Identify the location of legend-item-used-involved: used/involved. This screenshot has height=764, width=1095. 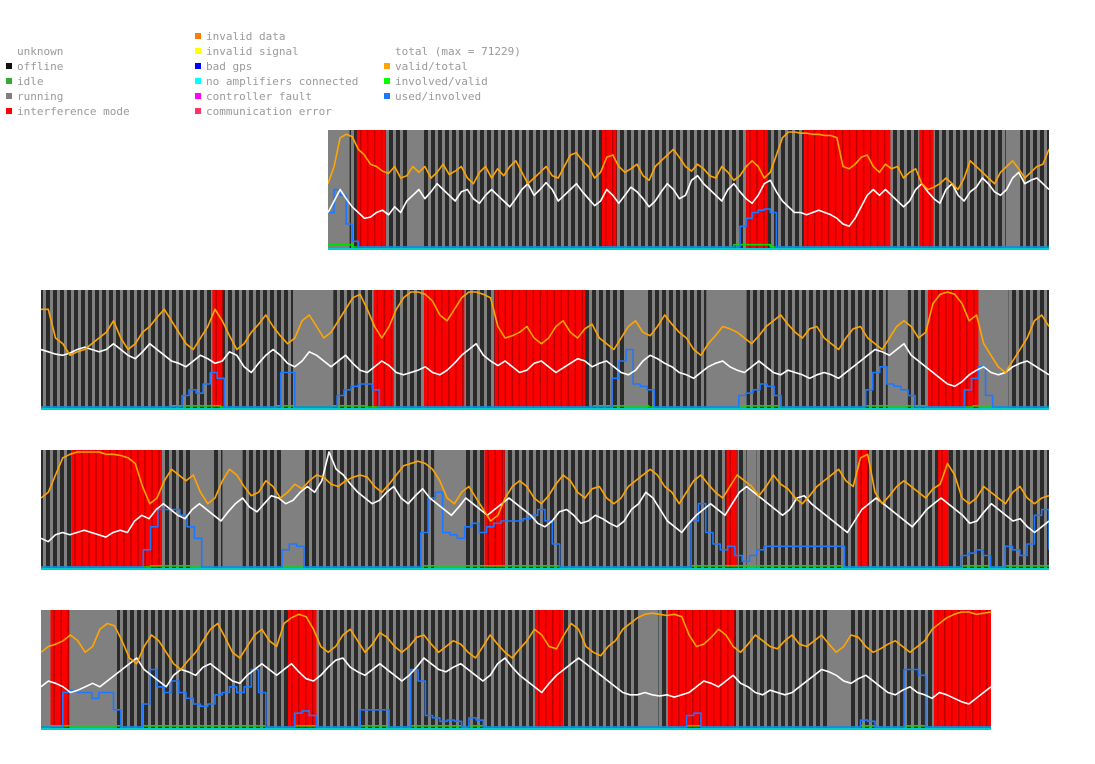
(432, 97).